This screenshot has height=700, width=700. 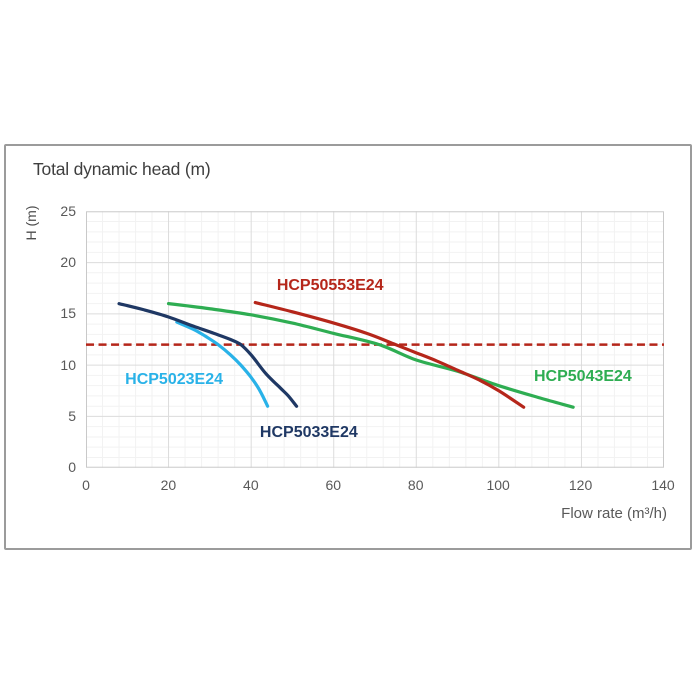 I want to click on y-tick-20: 20, so click(x=68, y=262).